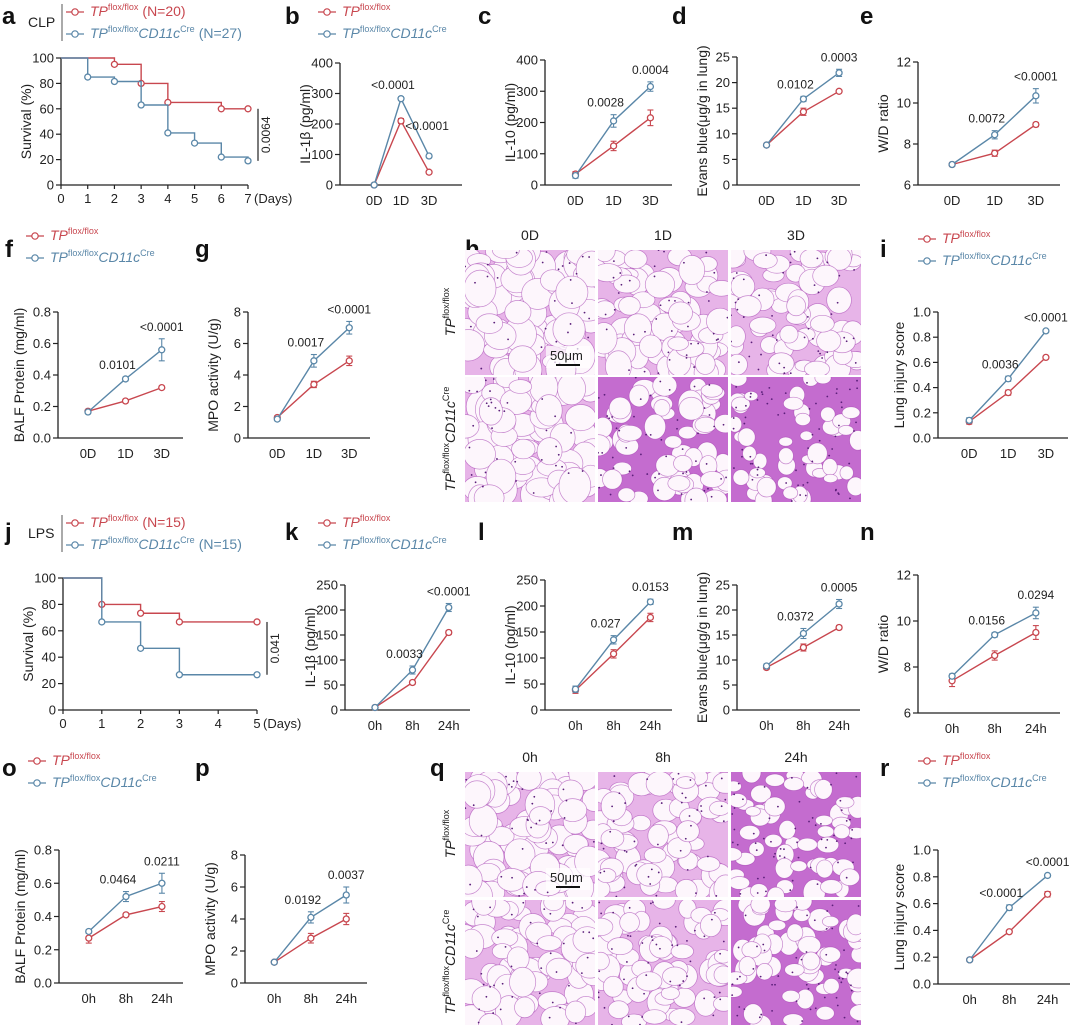  What do you see at coordinates (613, 200) in the screenshot?
I see `x-tick-label: 1D` at bounding box center [613, 200].